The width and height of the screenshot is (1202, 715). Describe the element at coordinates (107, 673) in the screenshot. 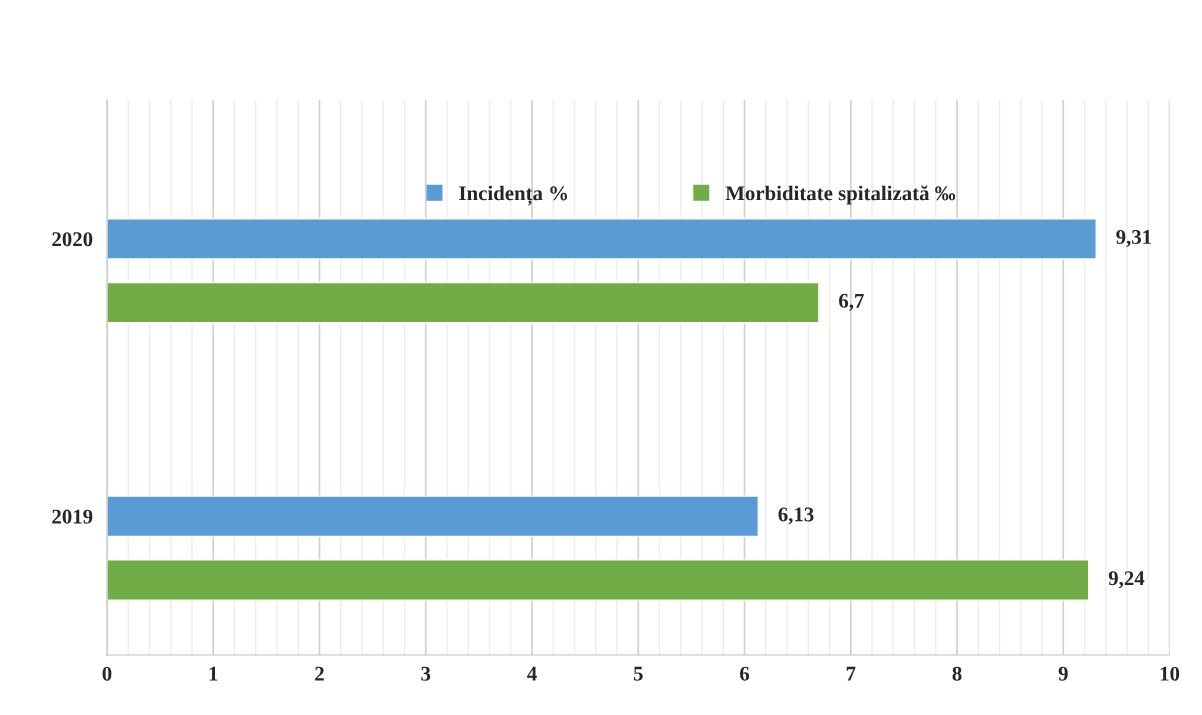

I see `x-tick-label: 0` at that location.